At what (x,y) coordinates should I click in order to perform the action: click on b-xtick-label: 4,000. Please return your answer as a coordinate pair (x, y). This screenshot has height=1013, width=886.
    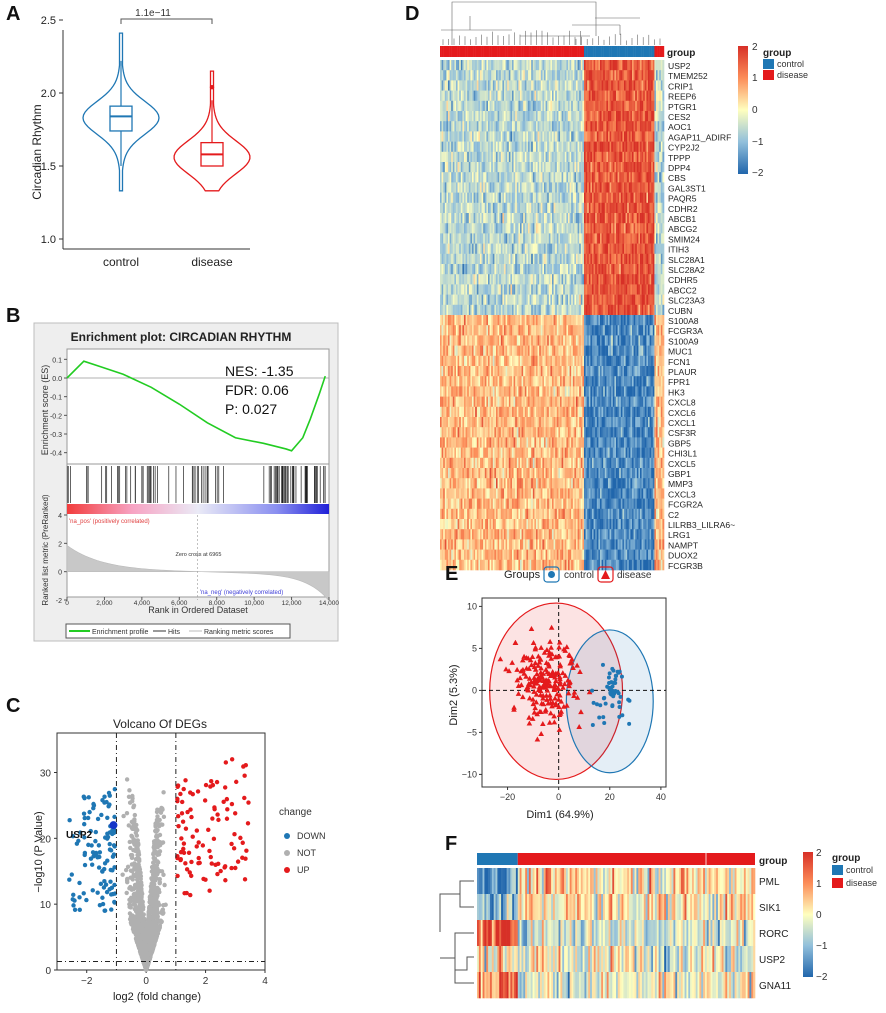
    Looking at the image, I should click on (142, 603).